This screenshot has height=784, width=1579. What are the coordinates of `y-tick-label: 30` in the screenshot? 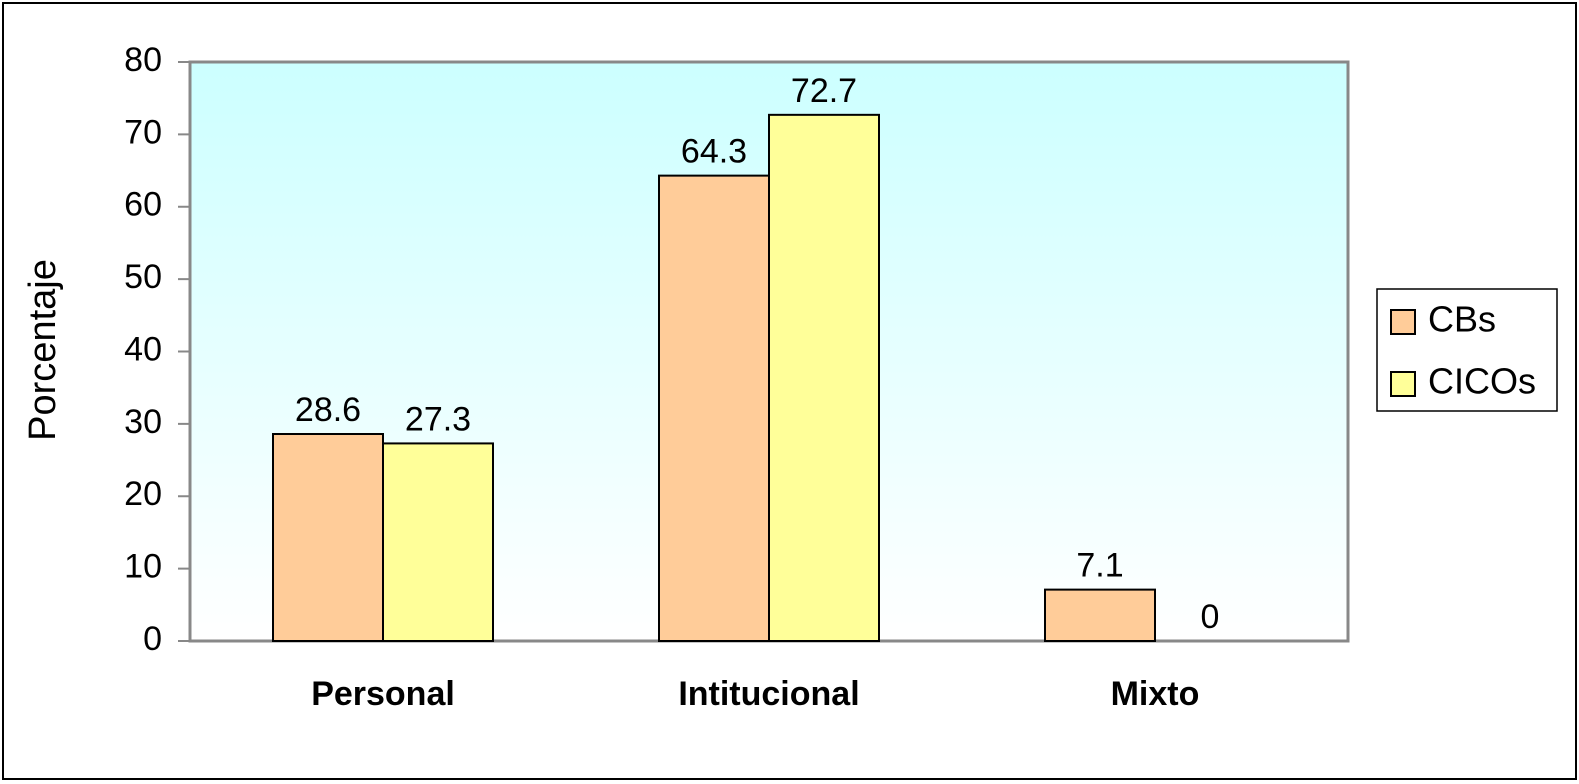 It's located at (143, 422).